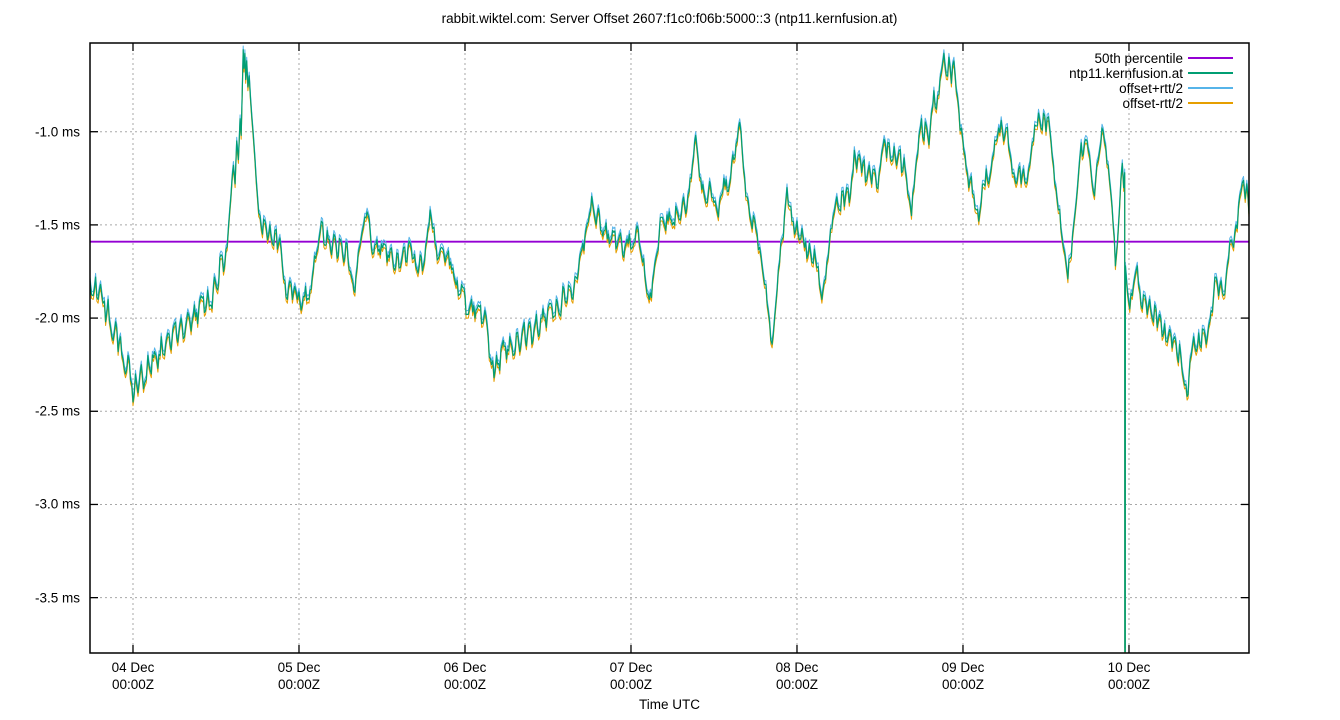  Describe the element at coordinates (57, 318) in the screenshot. I see `y-axis-tick-label: -2.0 ms` at that location.